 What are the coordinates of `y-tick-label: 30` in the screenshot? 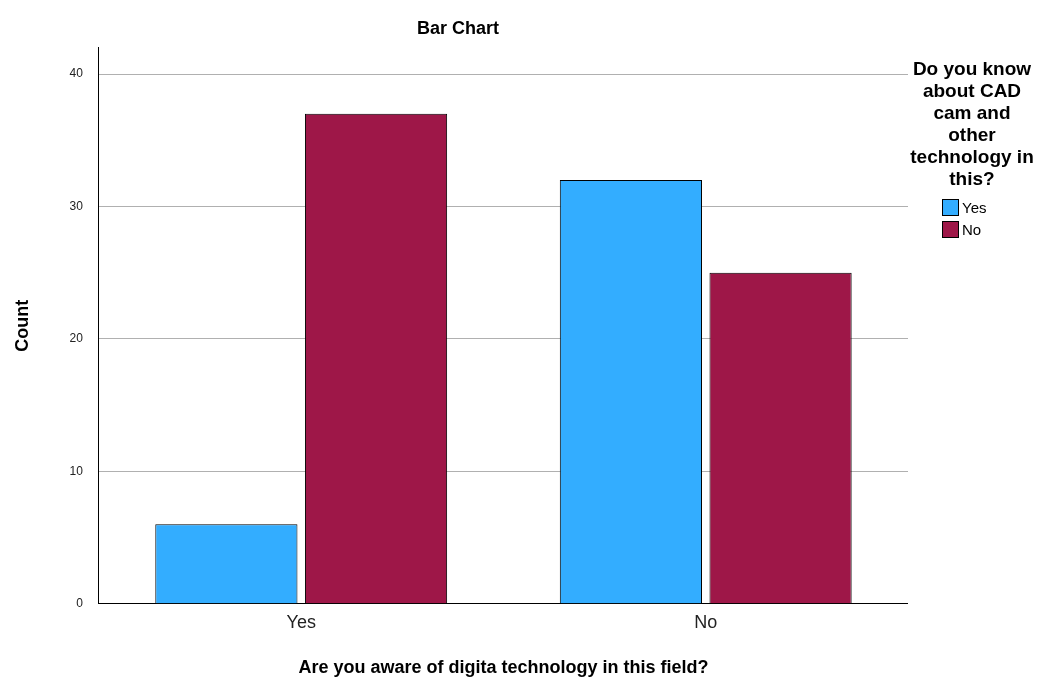 It's located at (76, 205).